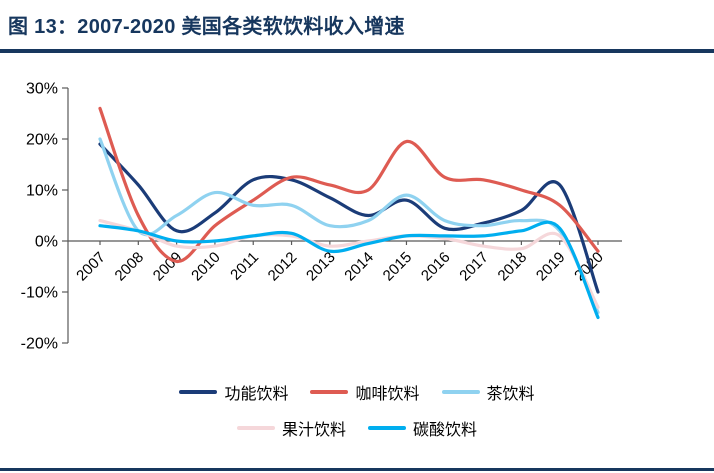 This screenshot has width=714, height=473. What do you see at coordinates (130, 267) in the screenshot?
I see `x-tick-label: 2008` at bounding box center [130, 267].